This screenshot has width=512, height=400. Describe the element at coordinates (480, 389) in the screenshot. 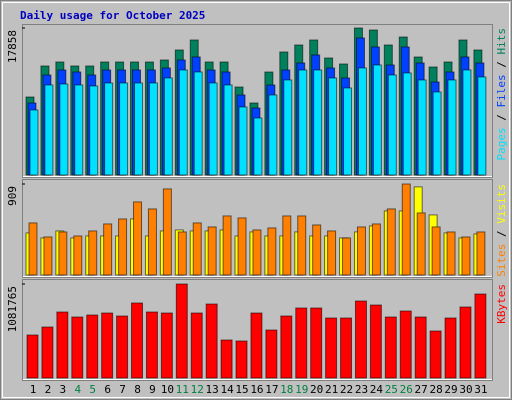

I see `x-tick-label: 31` at that location.